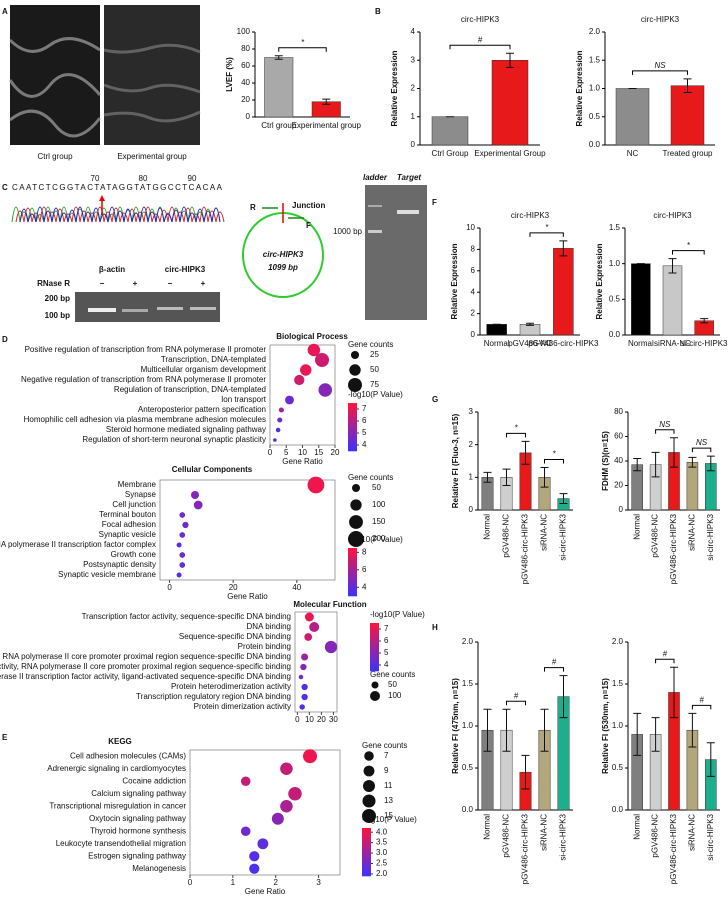 The width and height of the screenshot is (728, 905). I want to click on y-tick-label: 0, so click(621, 509).